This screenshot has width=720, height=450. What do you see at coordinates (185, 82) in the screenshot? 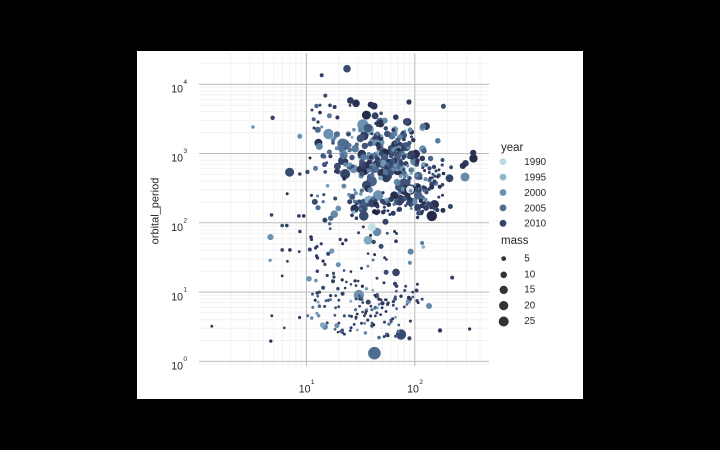
I see `svg-text: 4` at bounding box center [185, 82].